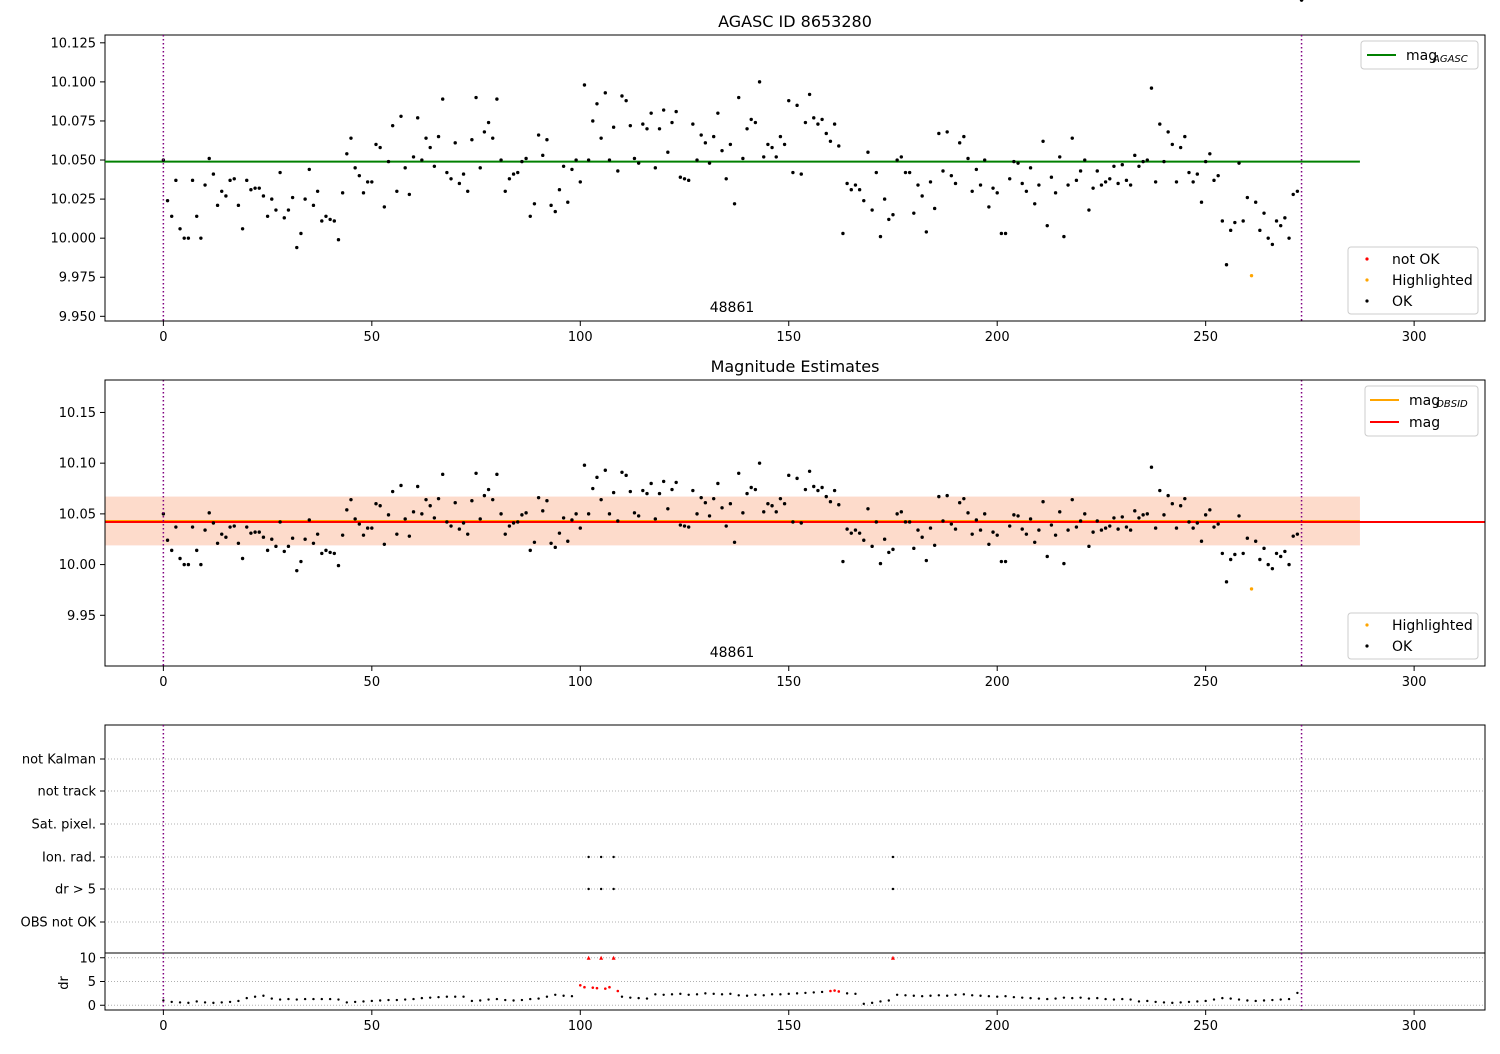  What do you see at coordinates (1432, 626) in the screenshot?
I see `magnitude-legend-highlighted: Highlighted` at bounding box center [1432, 626].